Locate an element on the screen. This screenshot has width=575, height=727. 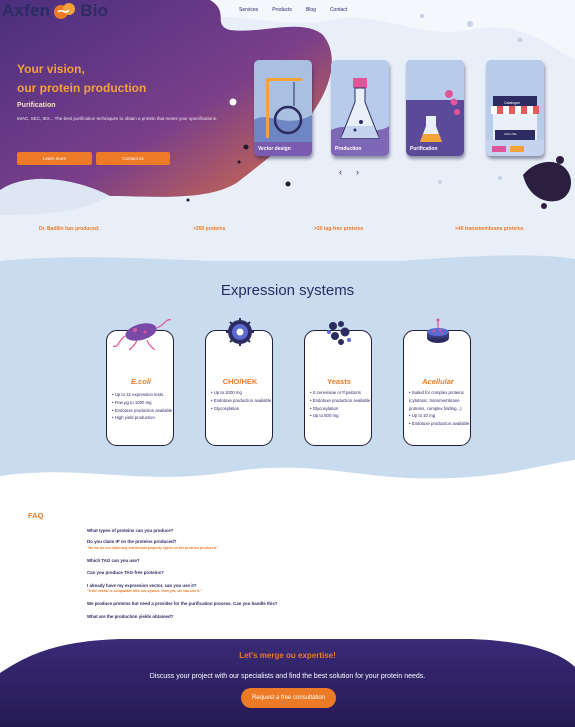
footer-background is located at coordinates (287, 680).